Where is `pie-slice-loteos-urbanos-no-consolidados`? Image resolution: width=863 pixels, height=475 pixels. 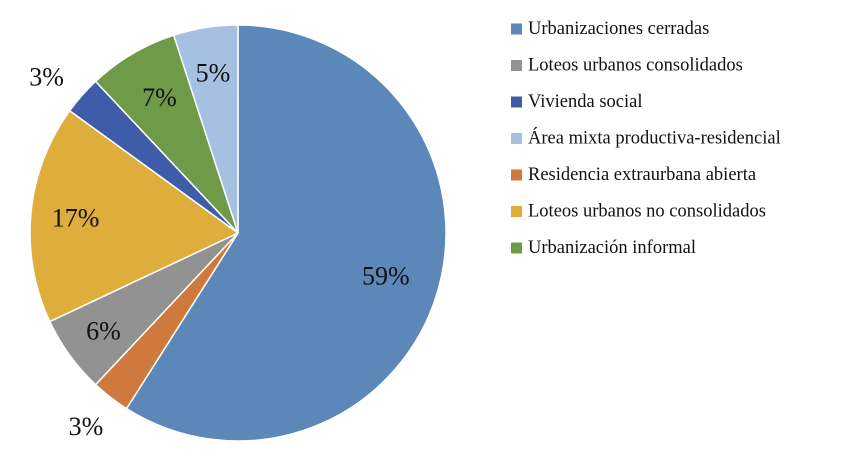
pie-slice-loteos-urbanos-no-consolidados is located at coordinates (134, 216).